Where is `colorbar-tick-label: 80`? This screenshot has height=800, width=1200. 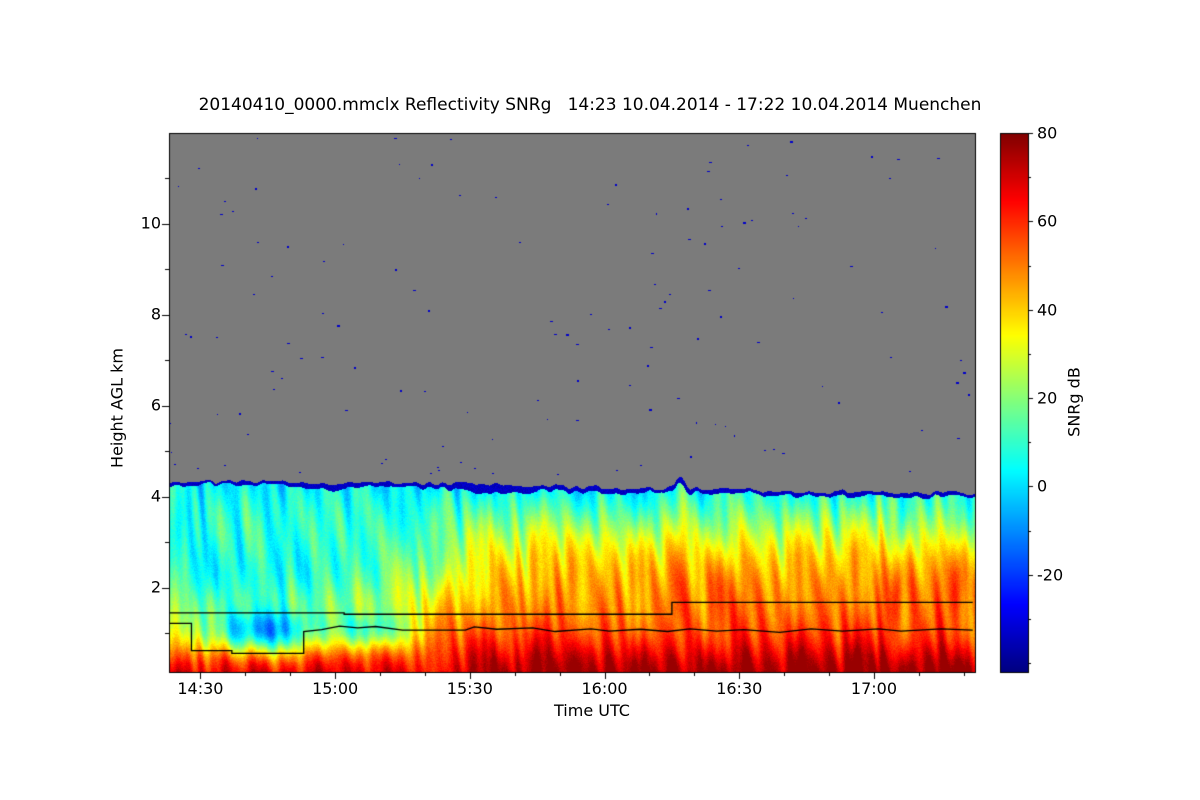 colorbar-tick-label: 80 is located at coordinates (1047, 133).